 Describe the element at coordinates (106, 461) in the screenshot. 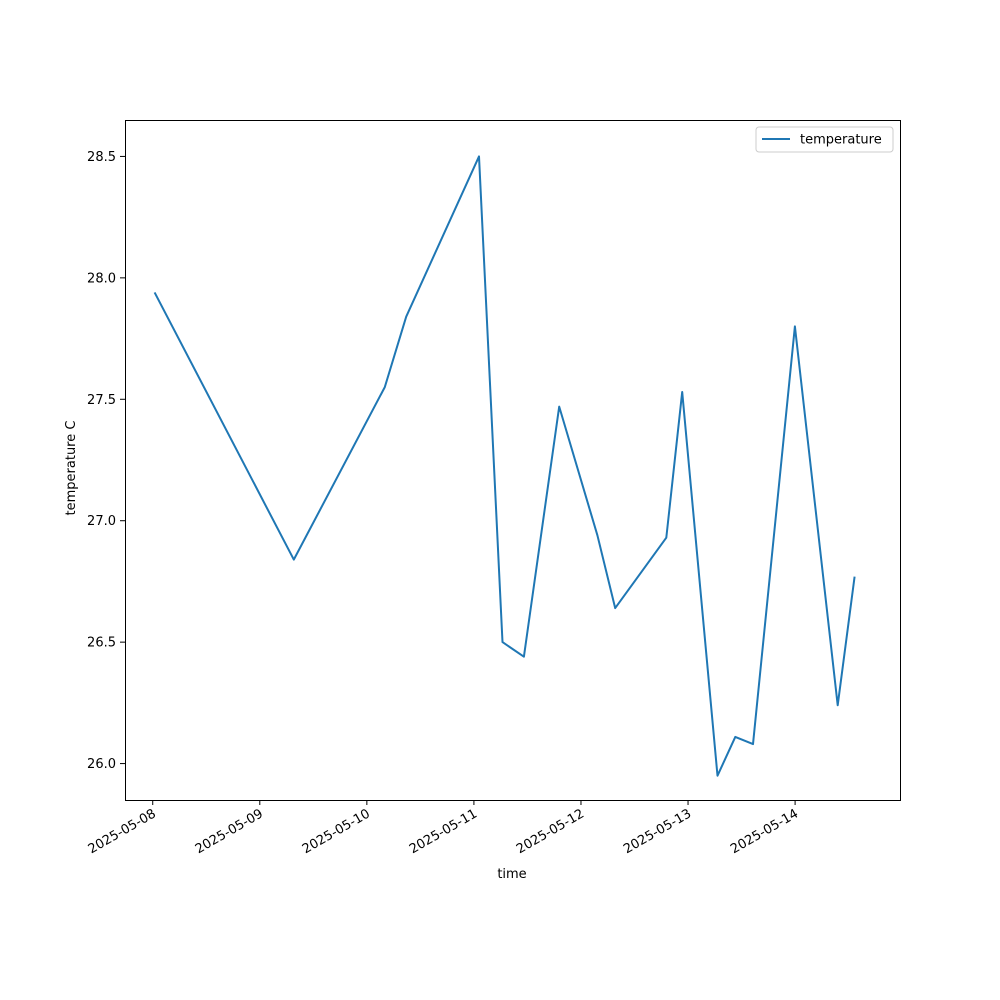

I see `y-axis: 26.0 26.5 27.0 27.5 28.0 28.5` at that location.